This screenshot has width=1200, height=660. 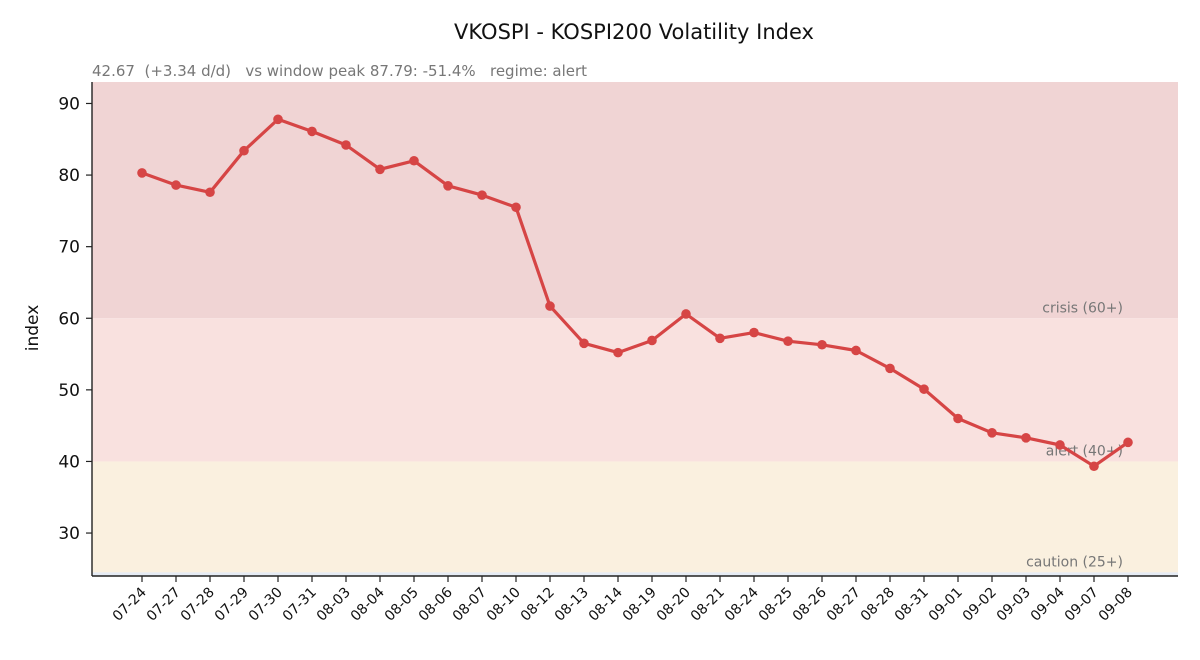 What do you see at coordinates (436, 604) in the screenshot?
I see `x-tick-label: 08-06` at bounding box center [436, 604].